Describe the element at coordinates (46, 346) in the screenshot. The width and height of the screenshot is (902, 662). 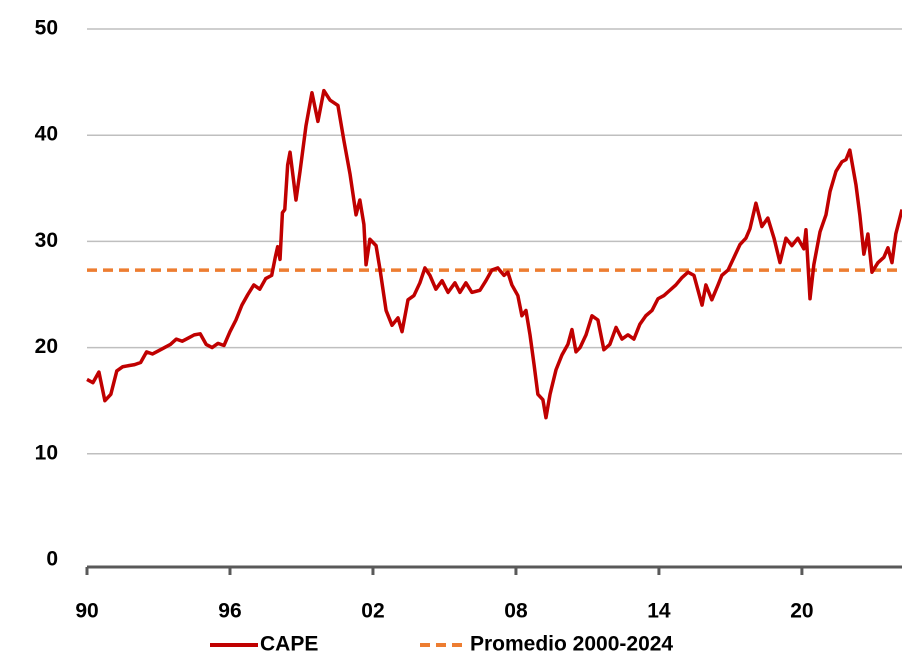
I see `y-tick-label: 20` at that location.